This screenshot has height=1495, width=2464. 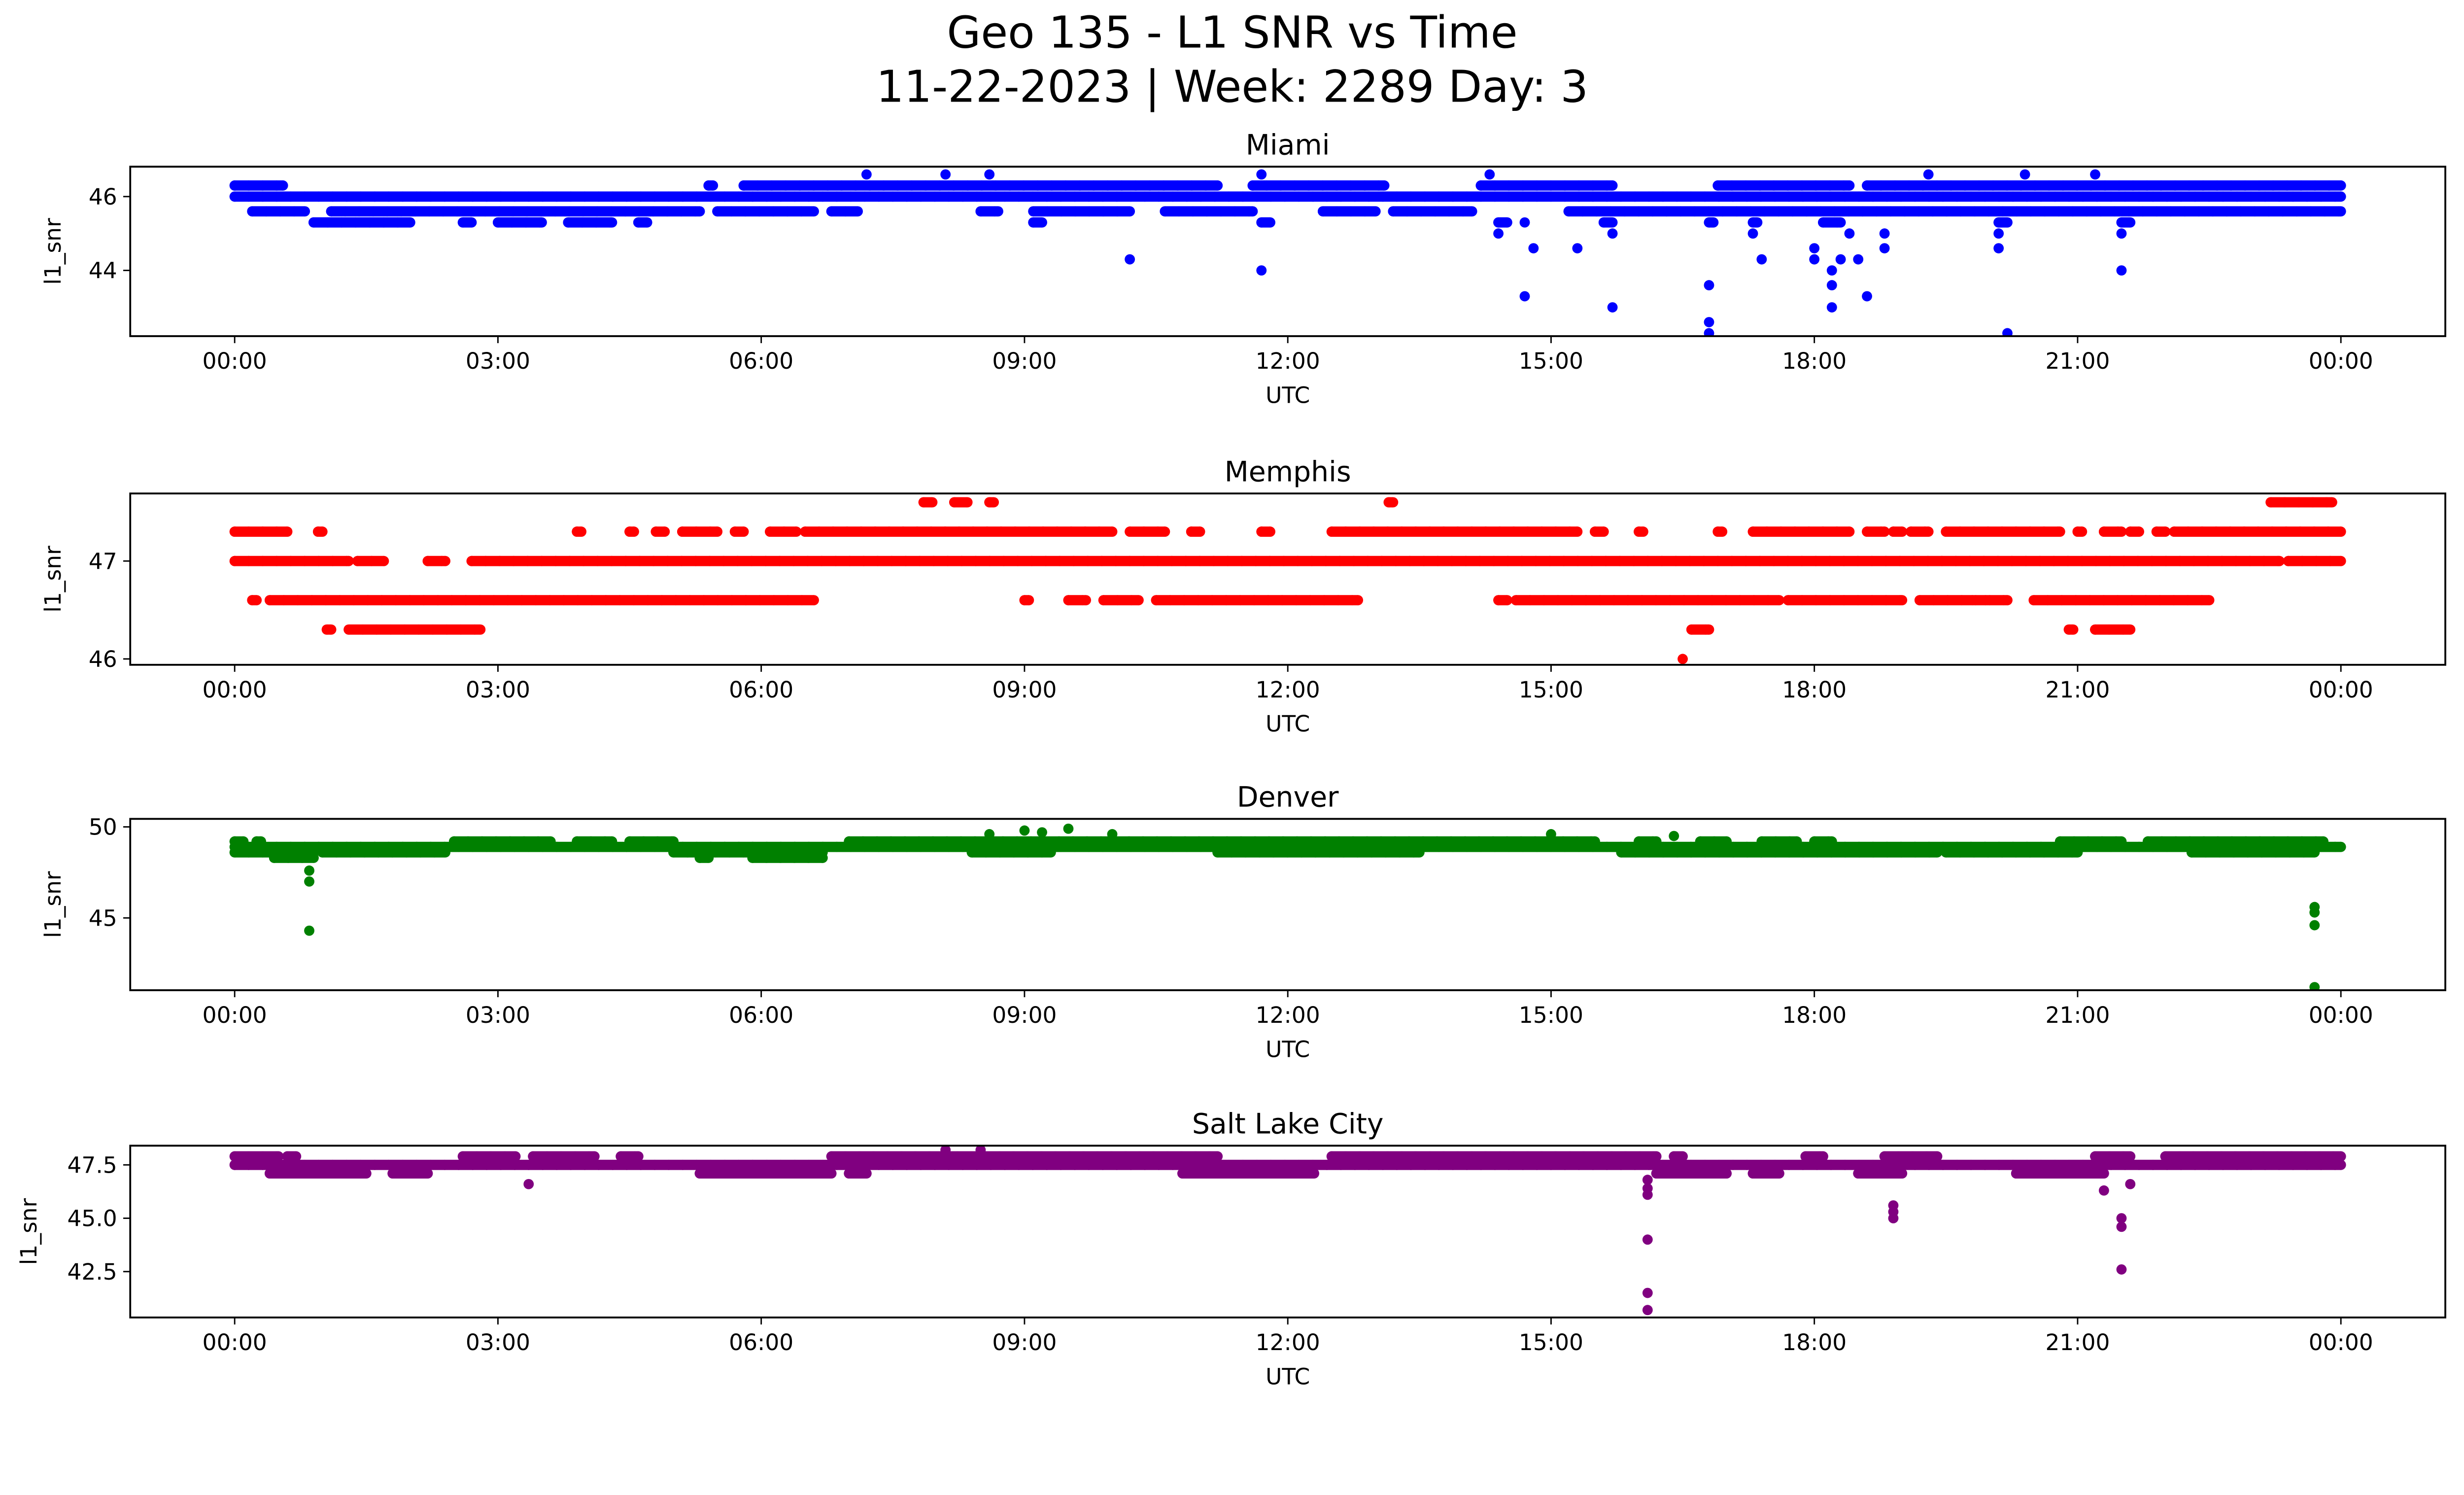 What do you see at coordinates (1287, 1231) in the screenshot?
I see `salt-lake-city-points` at bounding box center [1287, 1231].